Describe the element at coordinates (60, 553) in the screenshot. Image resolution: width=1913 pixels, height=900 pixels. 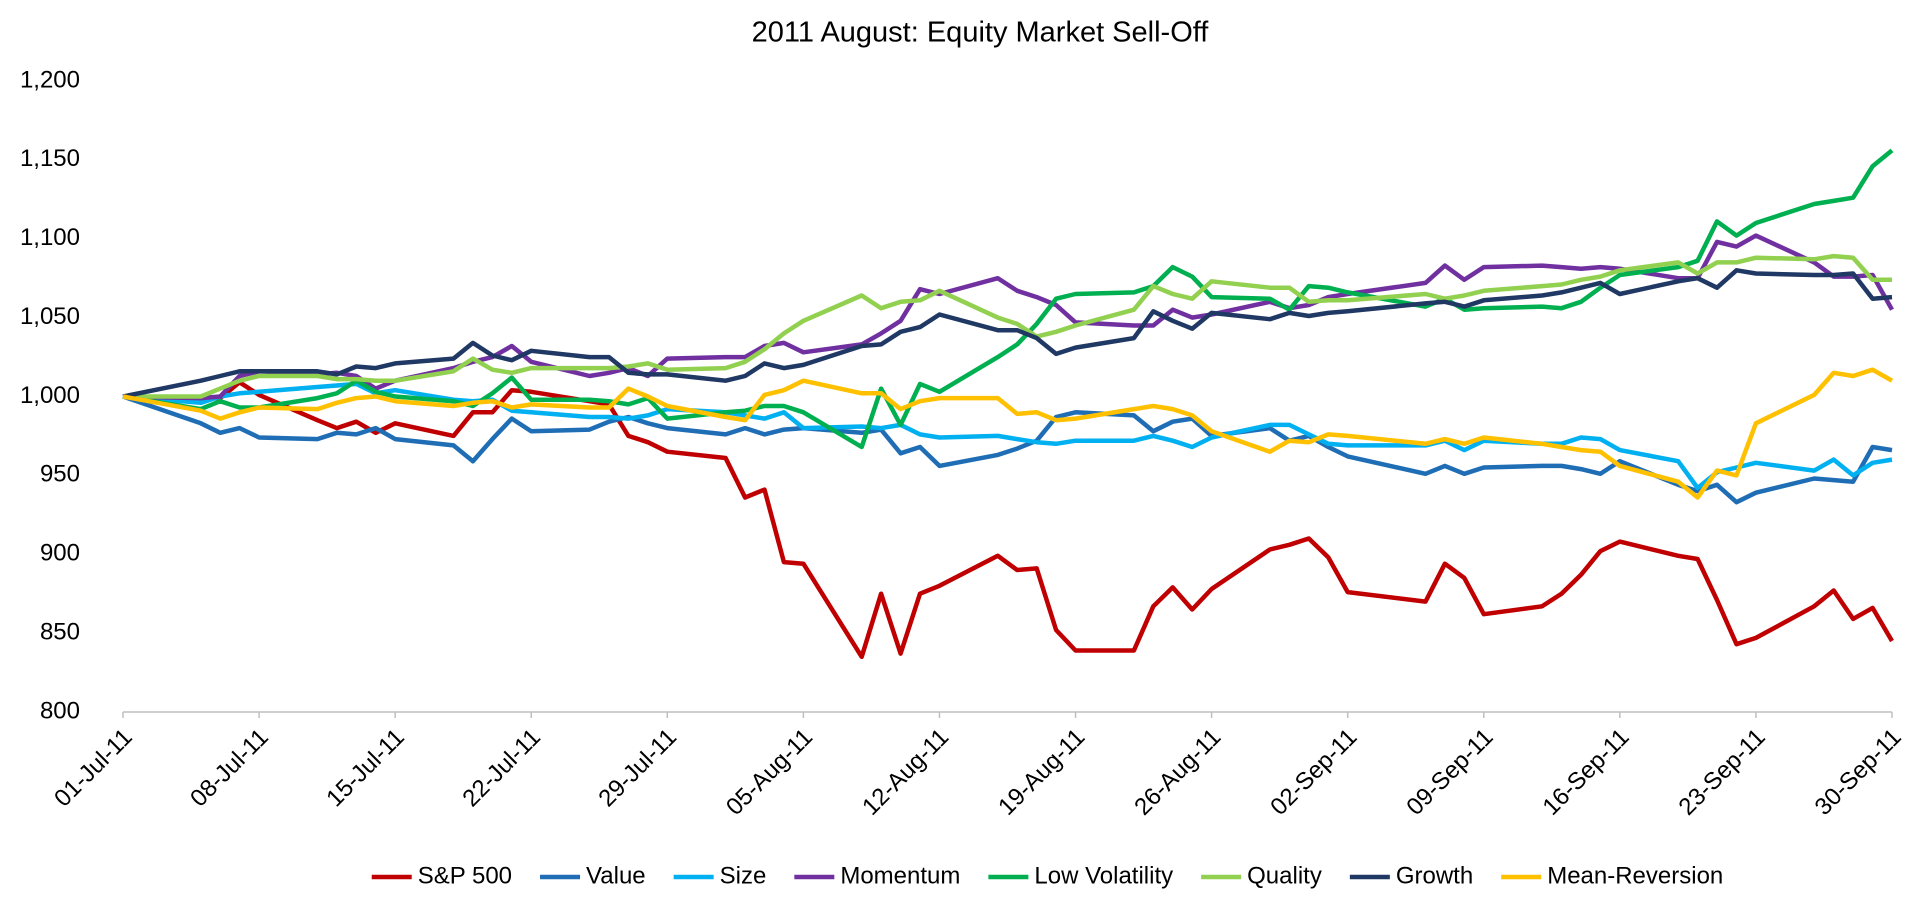
I see `y-tick-label: 900` at that location.